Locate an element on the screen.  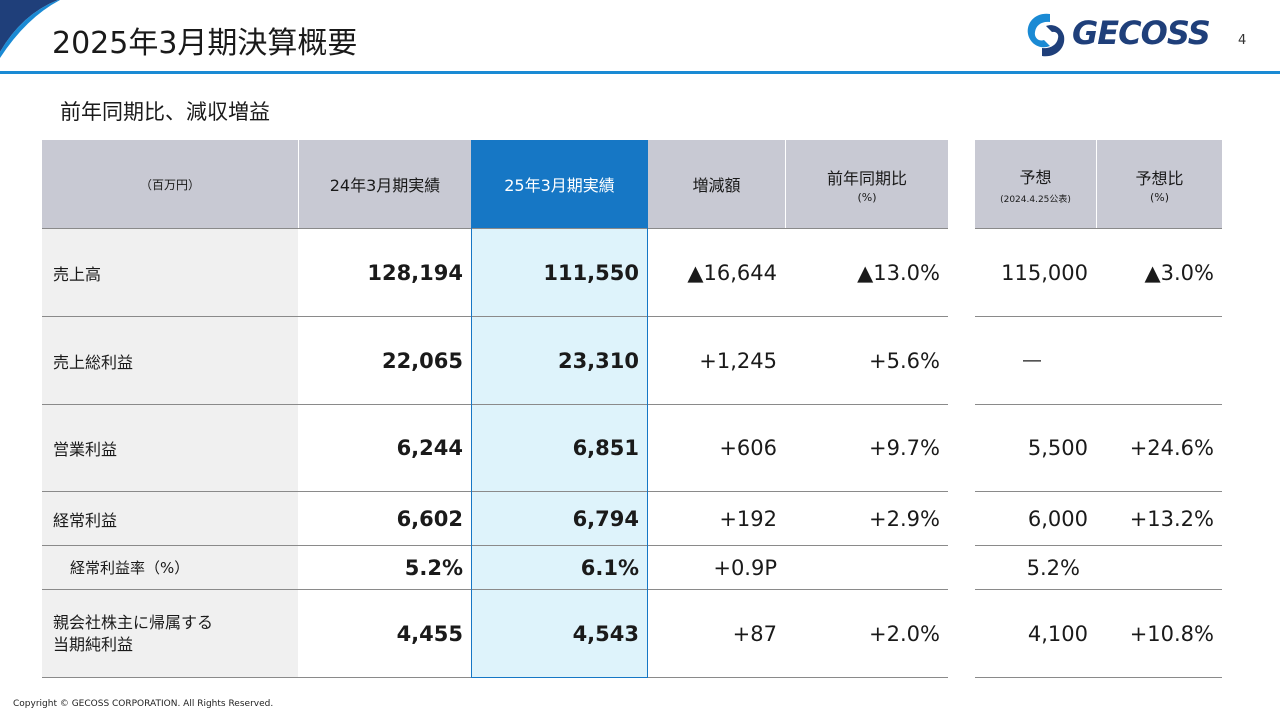
row-label-net-income-line1: 親会社株主に帰属する is located at coordinates (133, 622).